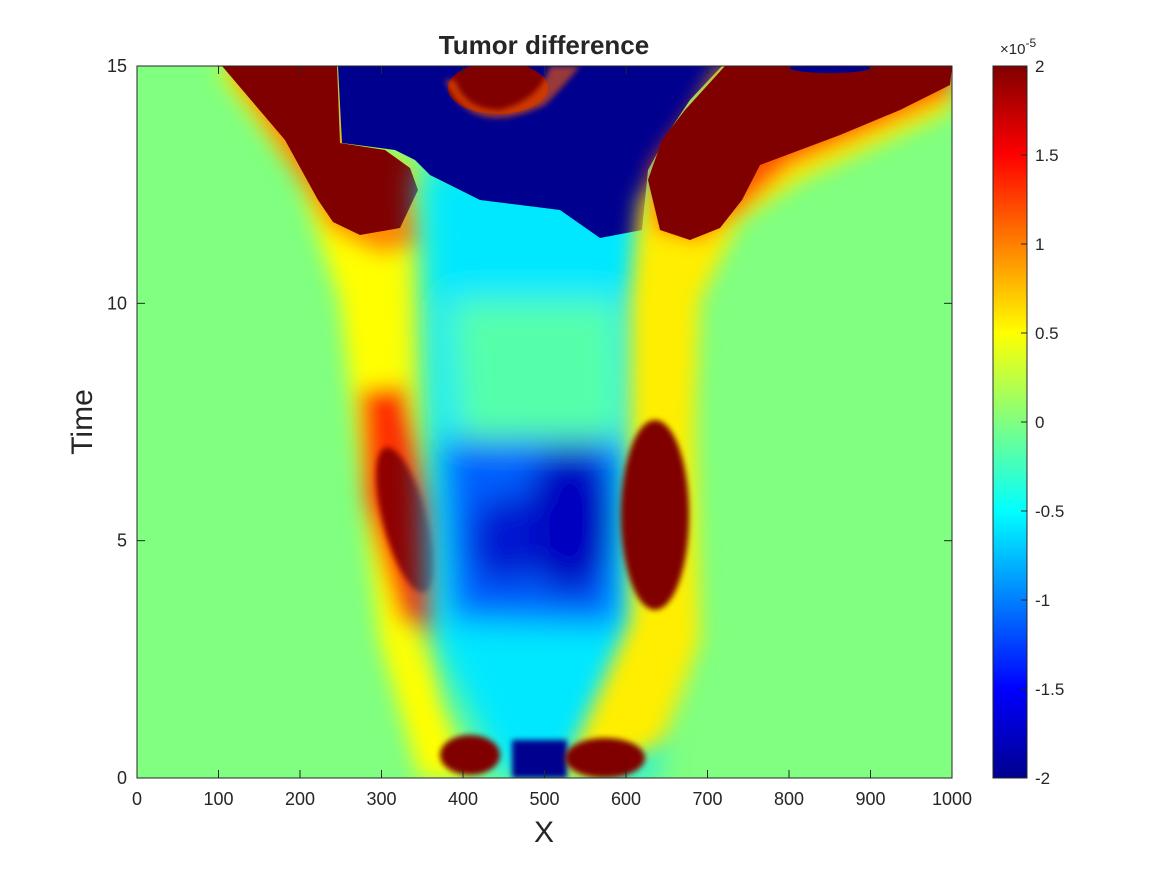  What do you see at coordinates (605, 758) in the screenshot?
I see `heatmap-bottom-right-blob` at bounding box center [605, 758].